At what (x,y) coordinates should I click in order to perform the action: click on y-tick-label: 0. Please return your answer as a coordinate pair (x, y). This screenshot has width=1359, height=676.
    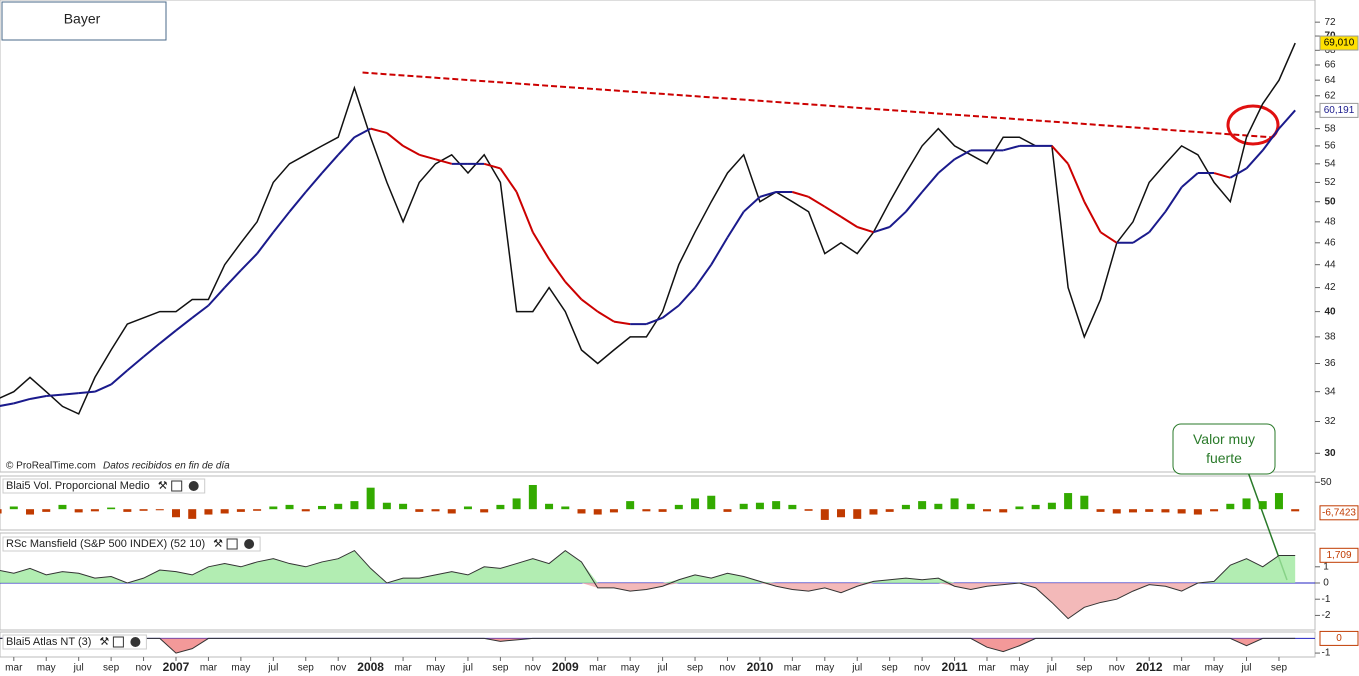
    Looking at the image, I should click on (1326, 583).